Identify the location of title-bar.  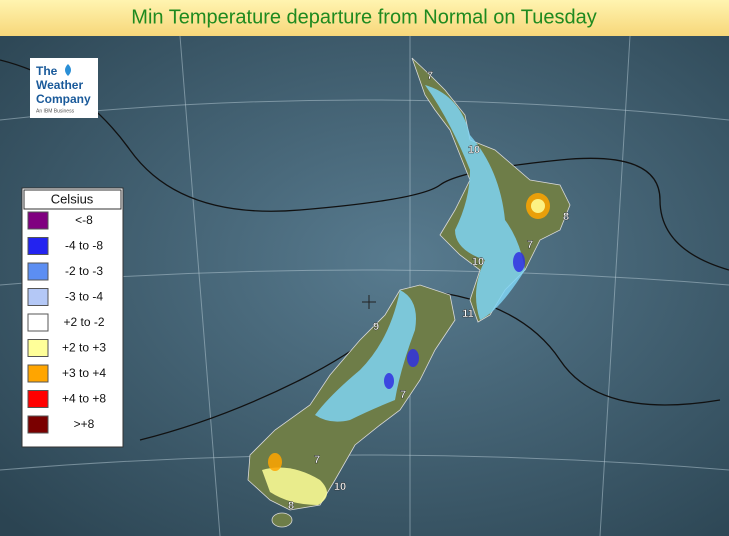
(364, 18).